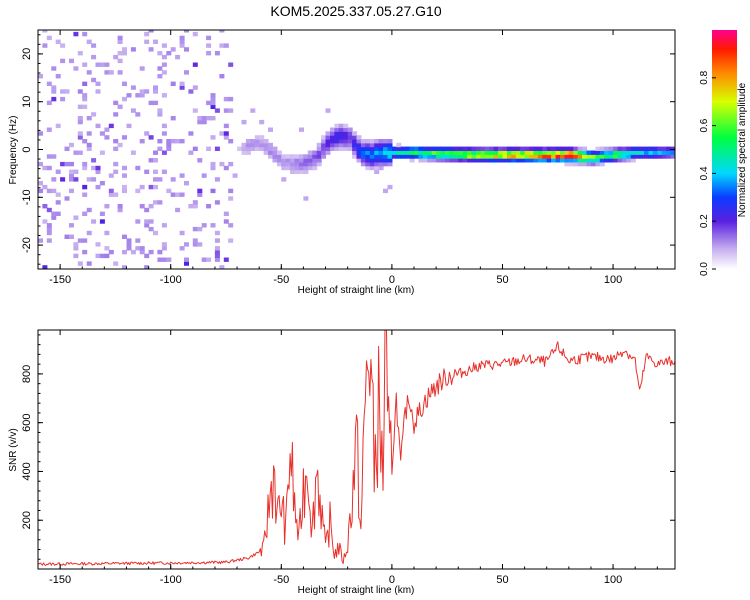 The image size is (750, 600). Describe the element at coordinates (171, 280) in the screenshot. I see `spectrogram-xtick-label: -100` at that location.